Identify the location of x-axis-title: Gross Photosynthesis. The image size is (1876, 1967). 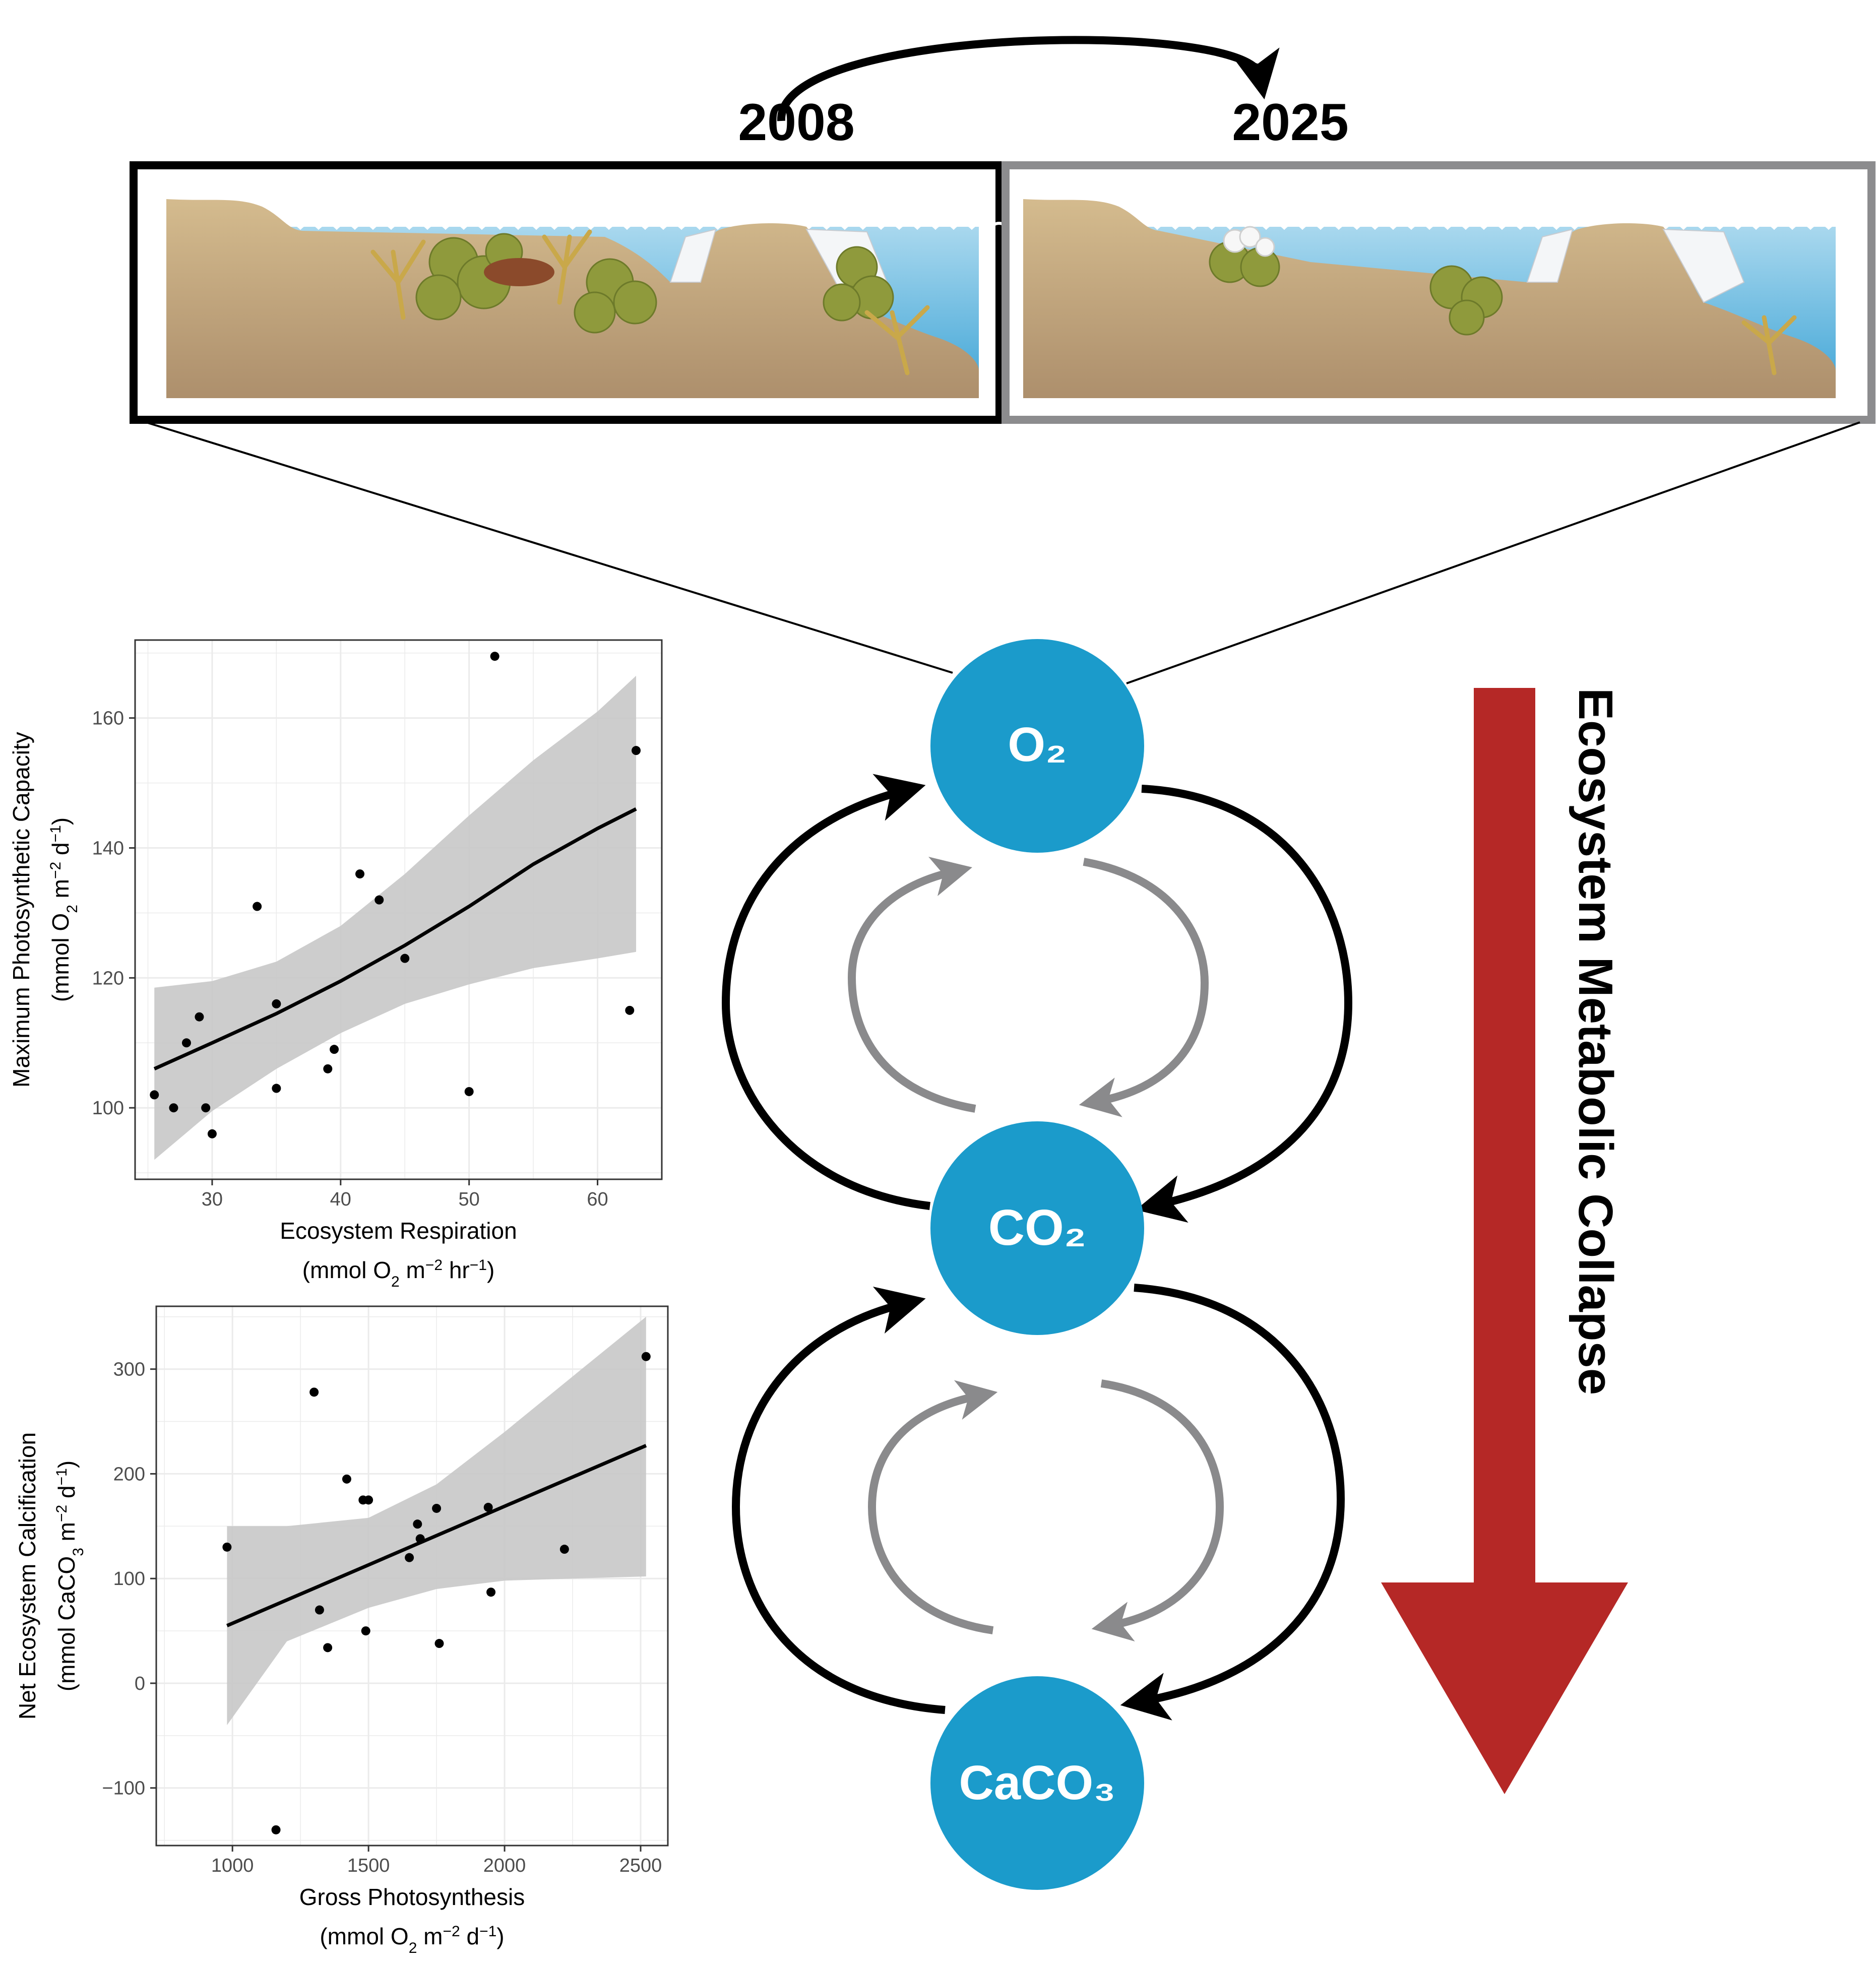
(412, 1897).